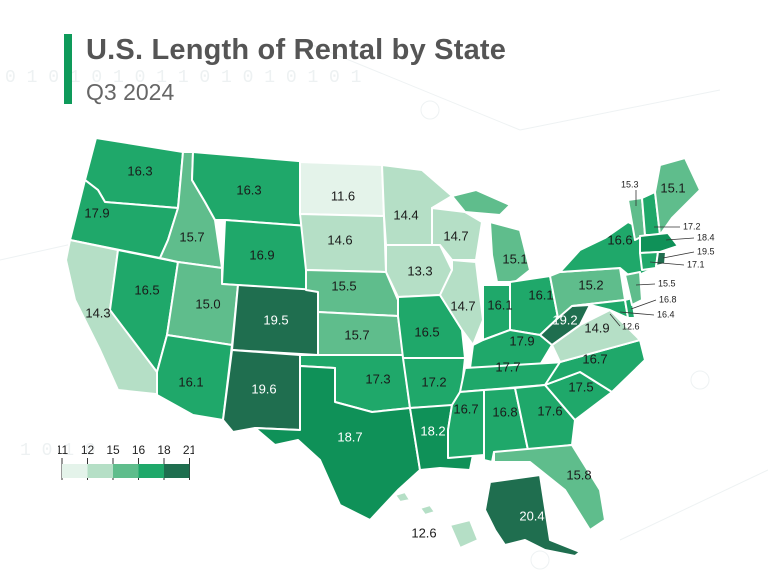 The width and height of the screenshot is (768, 577). What do you see at coordinates (706, 251) in the screenshot?
I see `label-RI: 19.5` at bounding box center [706, 251].